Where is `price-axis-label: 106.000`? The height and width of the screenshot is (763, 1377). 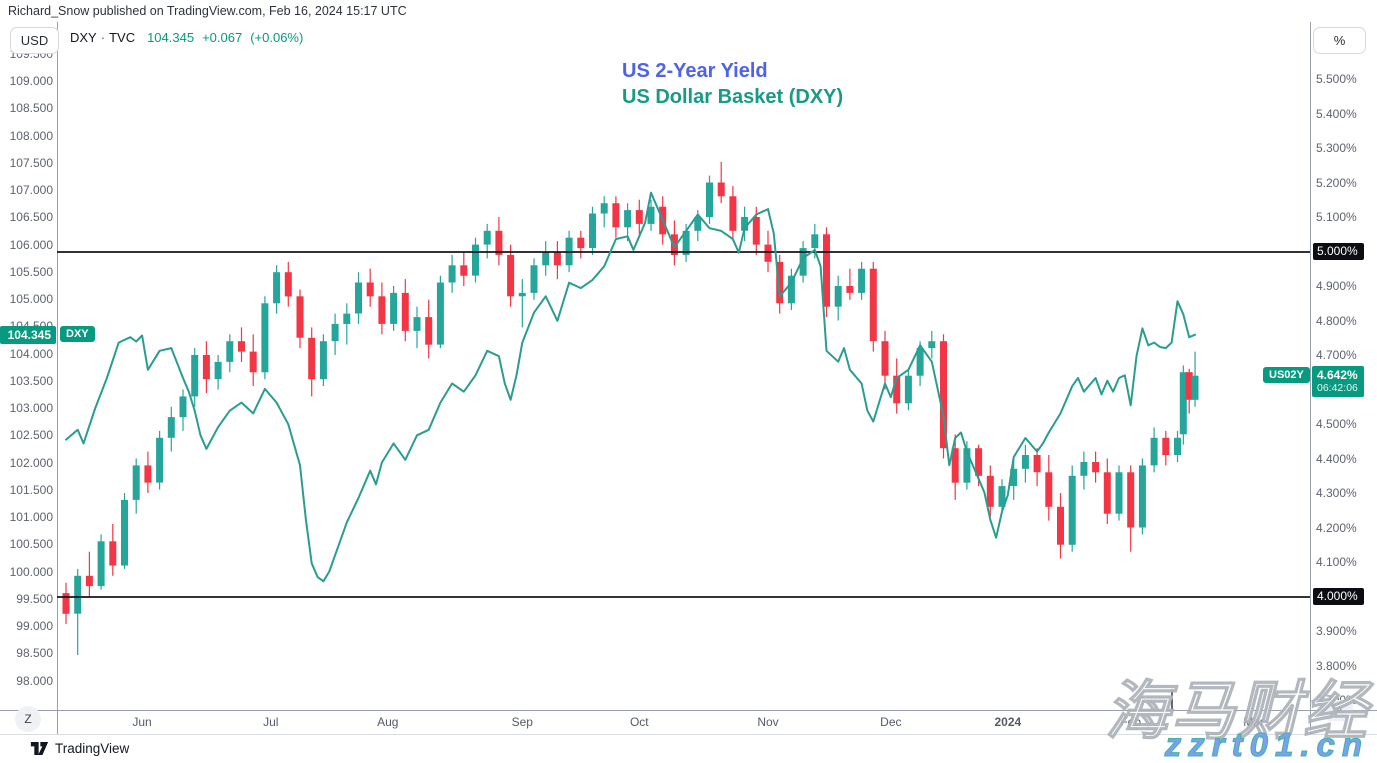 price-axis-label: 106.000 is located at coordinates (31, 244).